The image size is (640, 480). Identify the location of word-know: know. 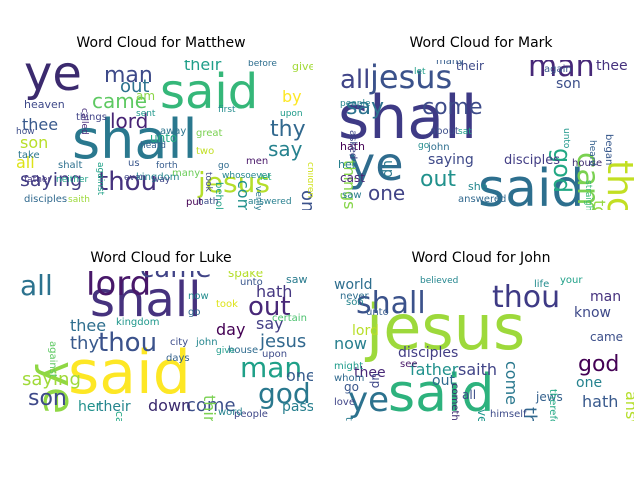
(592, 313).